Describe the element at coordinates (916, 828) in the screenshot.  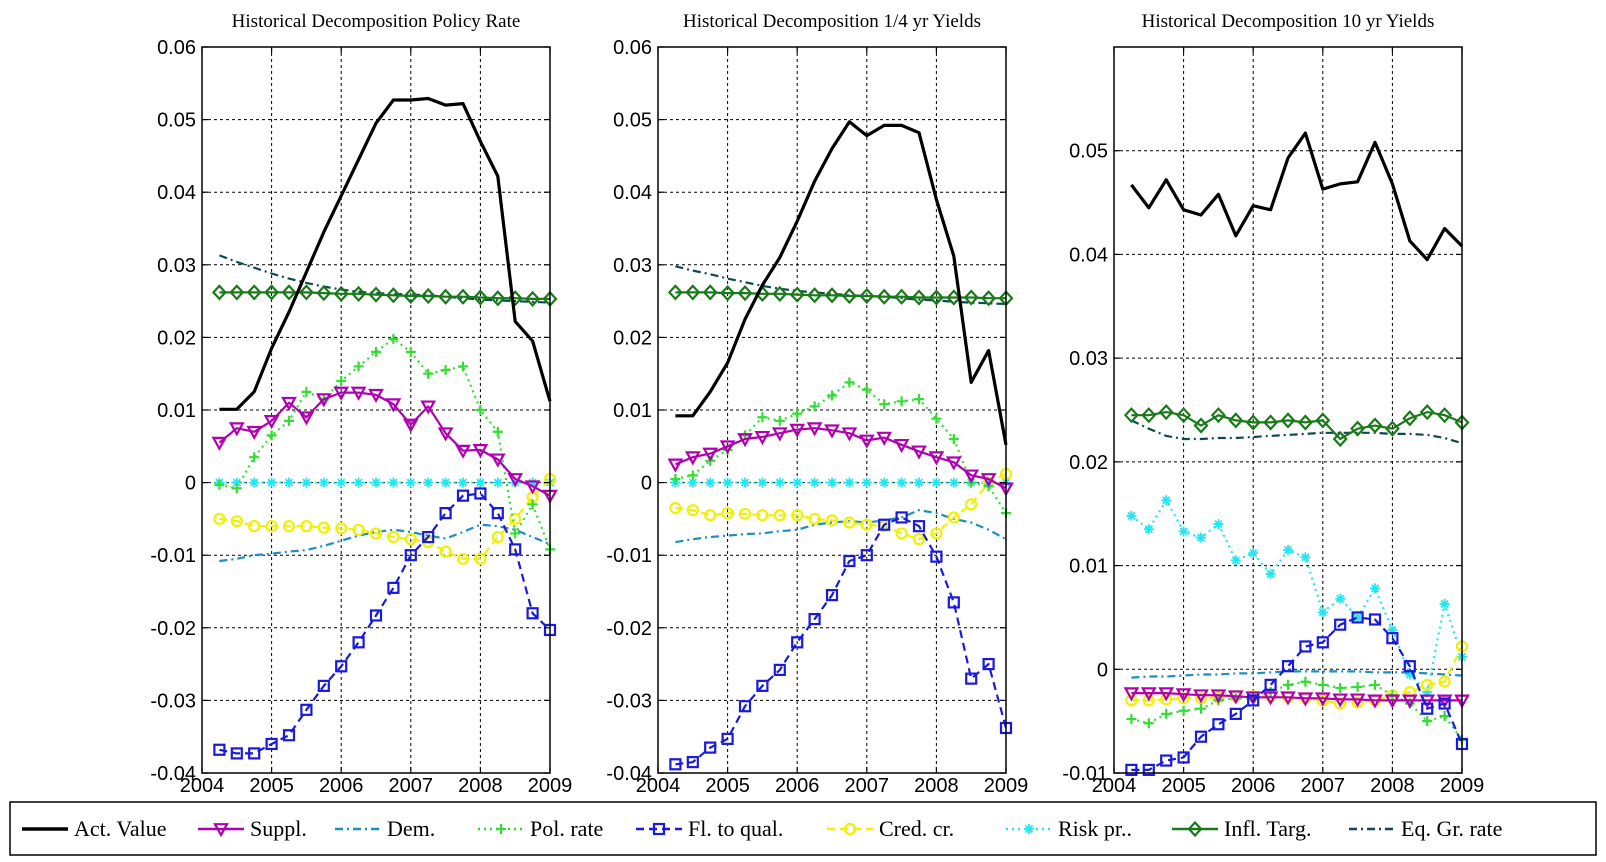
I see `legend-label: Cred. cr.` at that location.